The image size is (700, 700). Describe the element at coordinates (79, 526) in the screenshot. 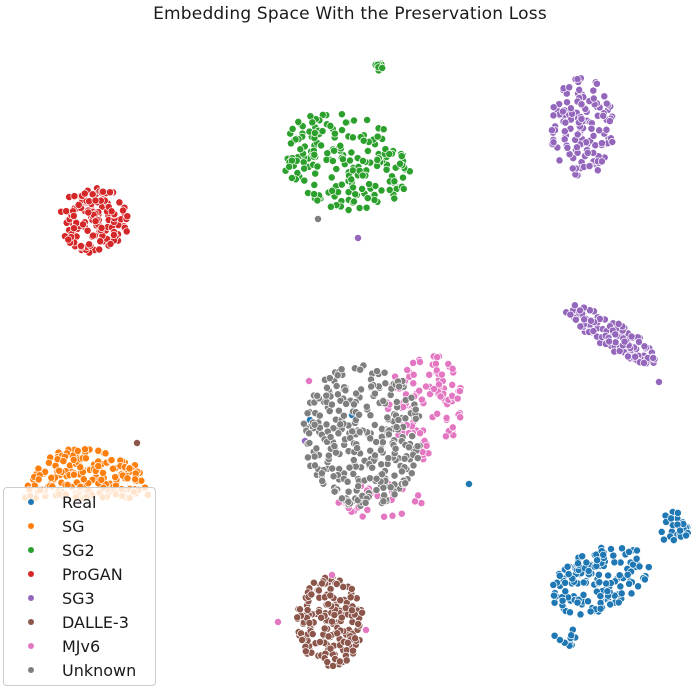

I see `legend-item-sg: SG` at that location.